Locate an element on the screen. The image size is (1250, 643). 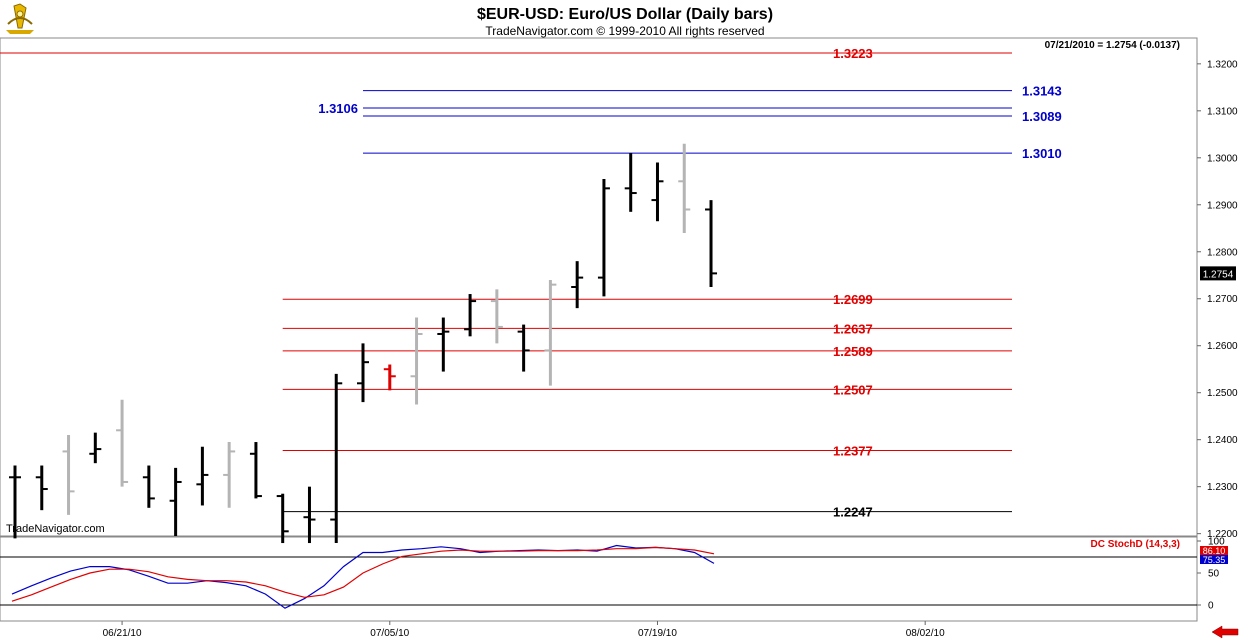
y-tick-label: 1.2400 is located at coordinates (1222, 440).